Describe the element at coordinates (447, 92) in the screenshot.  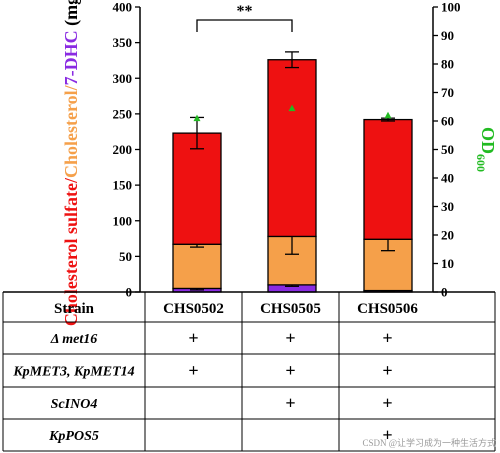
I see `right-tick-label: 70` at that location.